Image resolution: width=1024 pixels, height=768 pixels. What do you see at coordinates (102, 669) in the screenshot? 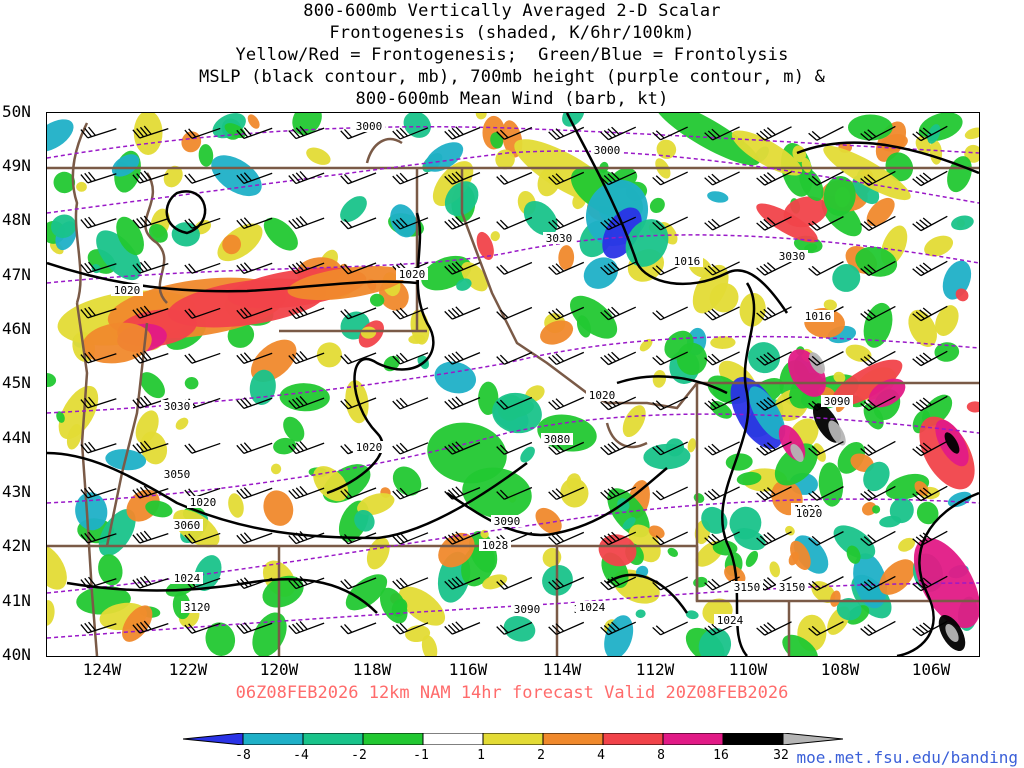
I see `lon-label-124w: 124W` at bounding box center [102, 669].